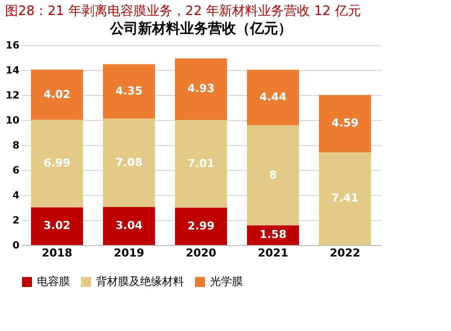 The width and height of the screenshot is (451, 331). What do you see at coordinates (13, 46) in the screenshot?
I see `y-tick-label: 16` at bounding box center [13, 46].